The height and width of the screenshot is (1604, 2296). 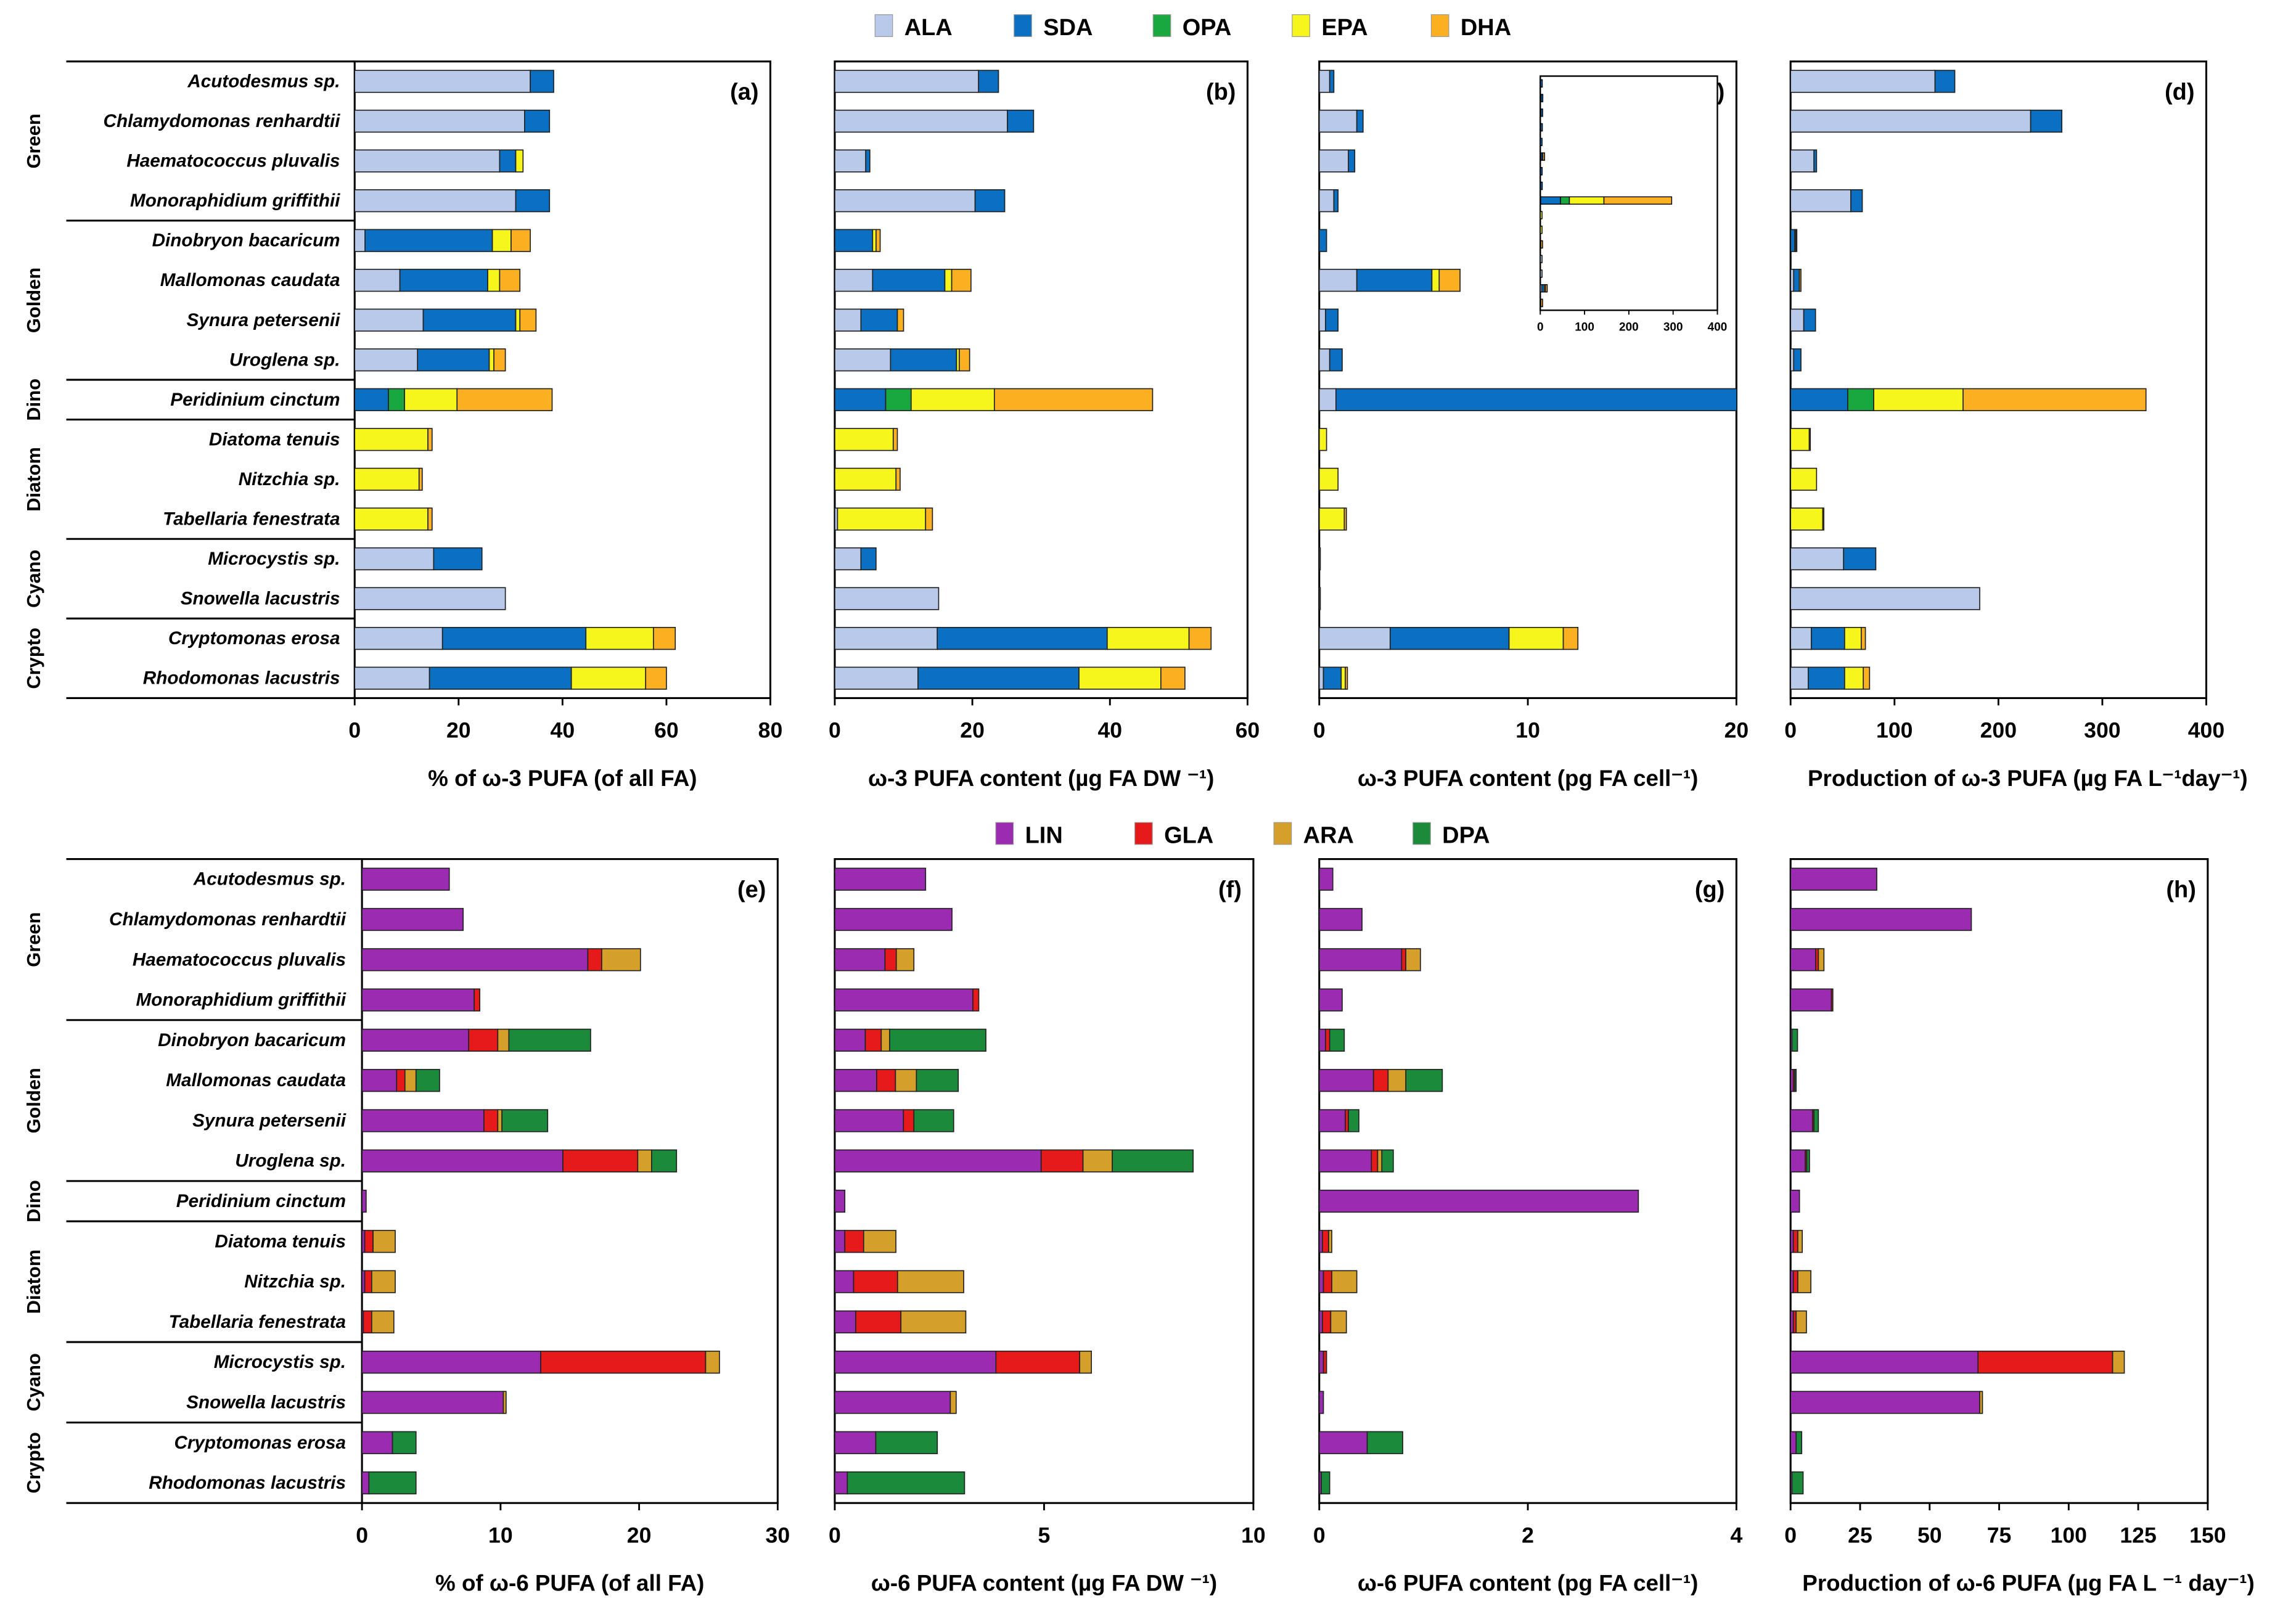 I want to click on legend-label-opa: OPA, so click(x=1207, y=28).